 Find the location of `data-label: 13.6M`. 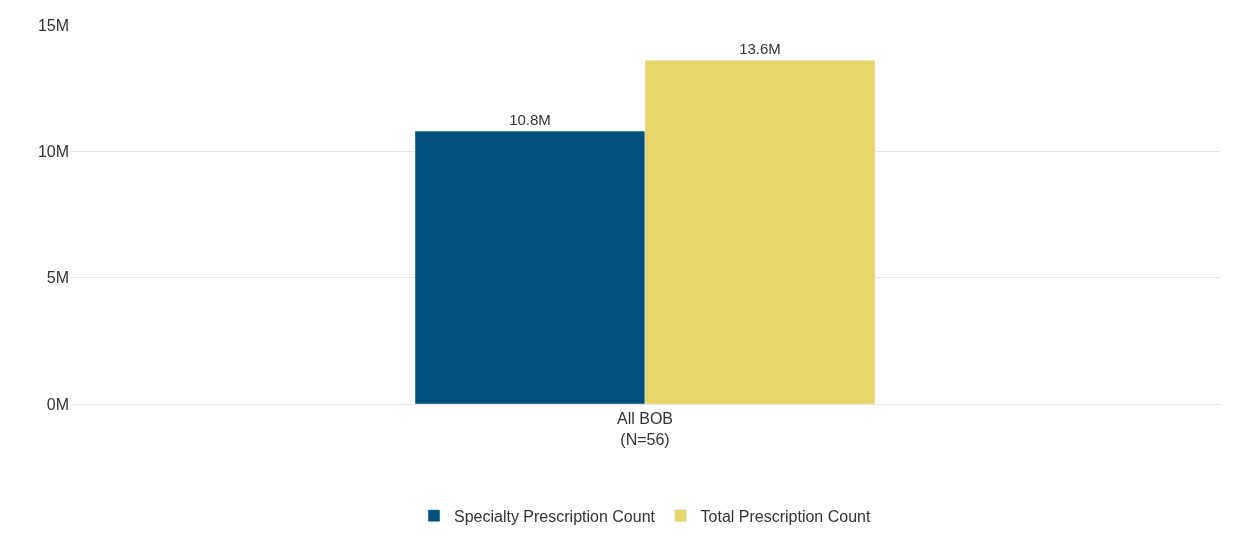

data-label: 13.6M is located at coordinates (760, 49).